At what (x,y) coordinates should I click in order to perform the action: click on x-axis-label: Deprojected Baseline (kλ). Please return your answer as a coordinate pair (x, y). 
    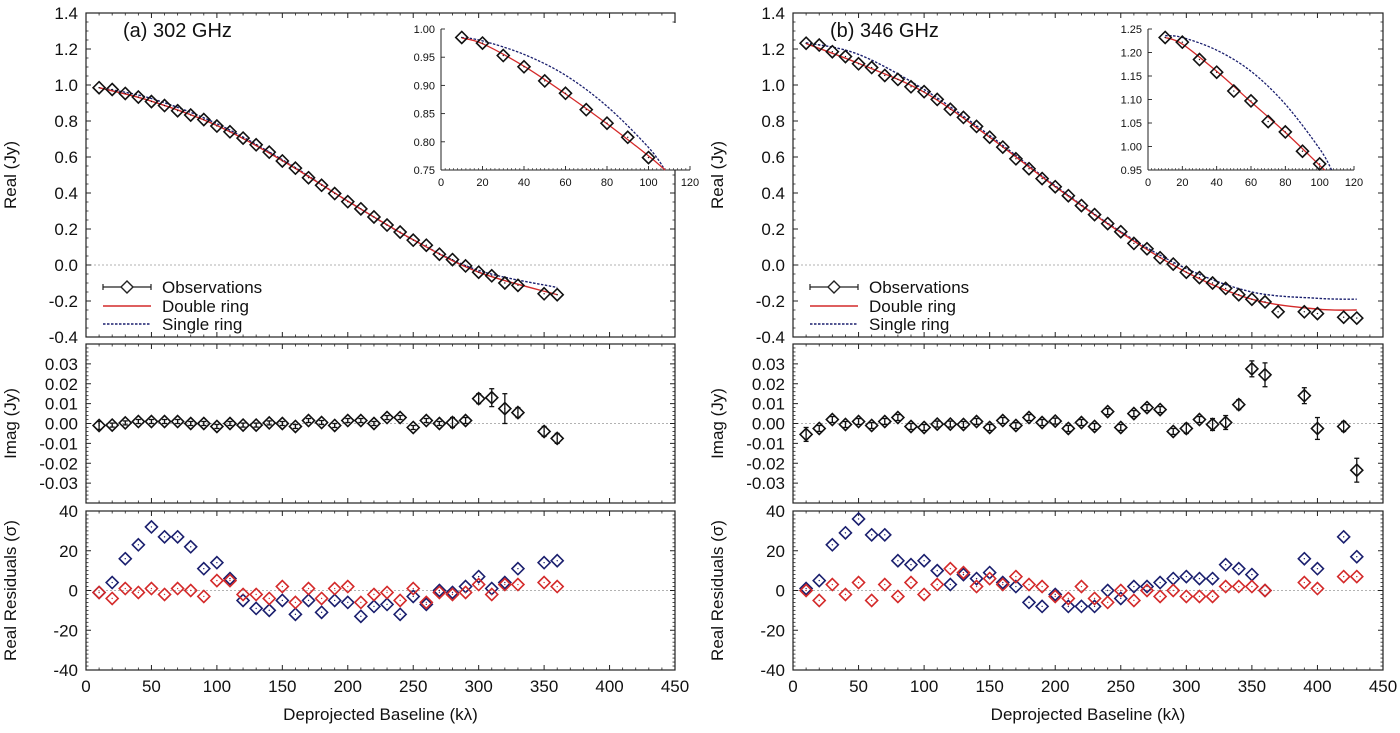
    Looking at the image, I should click on (1088, 714).